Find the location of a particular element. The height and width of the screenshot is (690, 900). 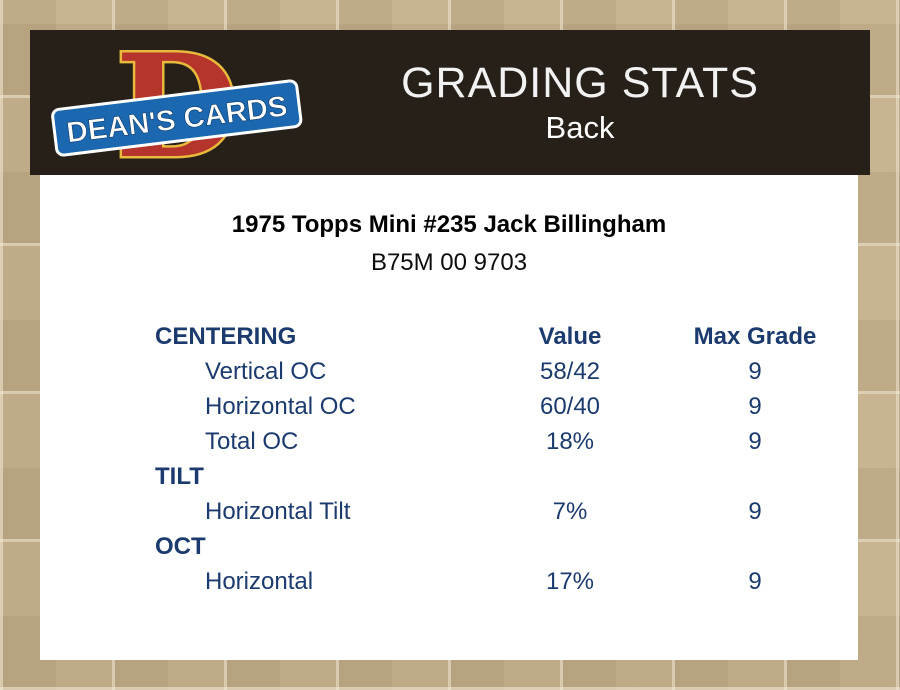

row-value: 58/42 is located at coordinates (570, 371).